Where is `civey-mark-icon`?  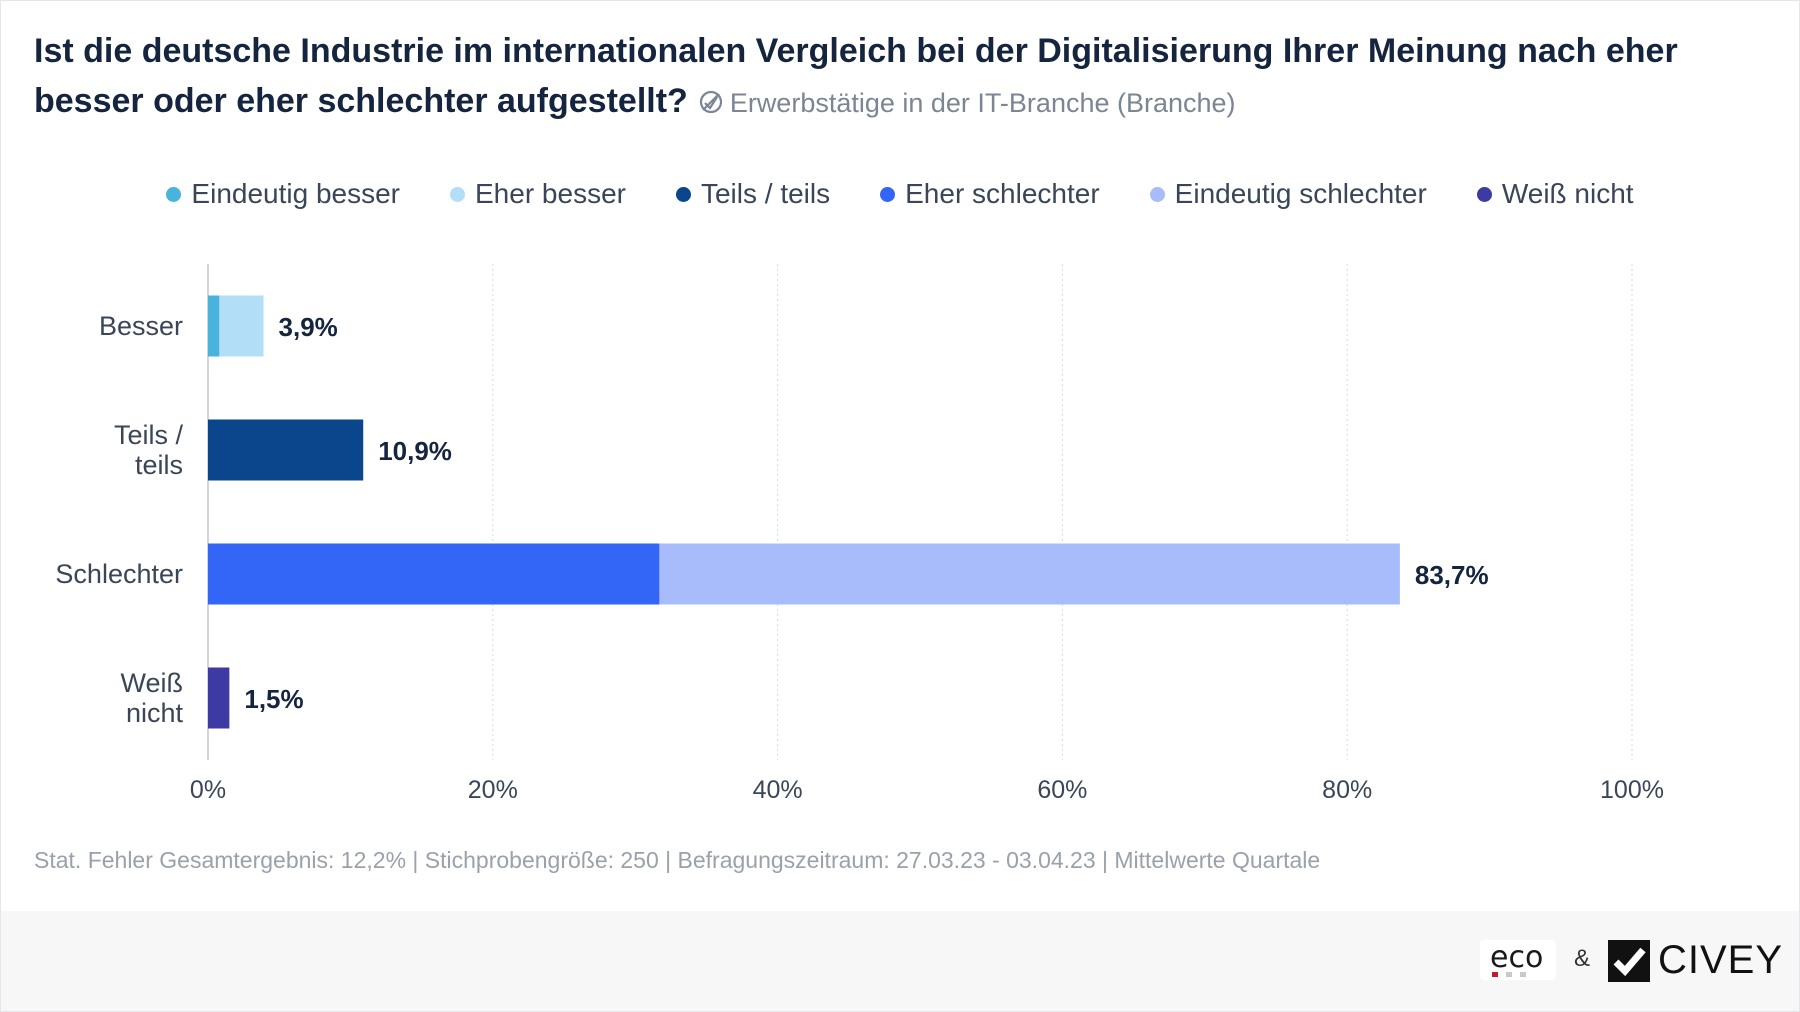 civey-mark-icon is located at coordinates (1629, 960).